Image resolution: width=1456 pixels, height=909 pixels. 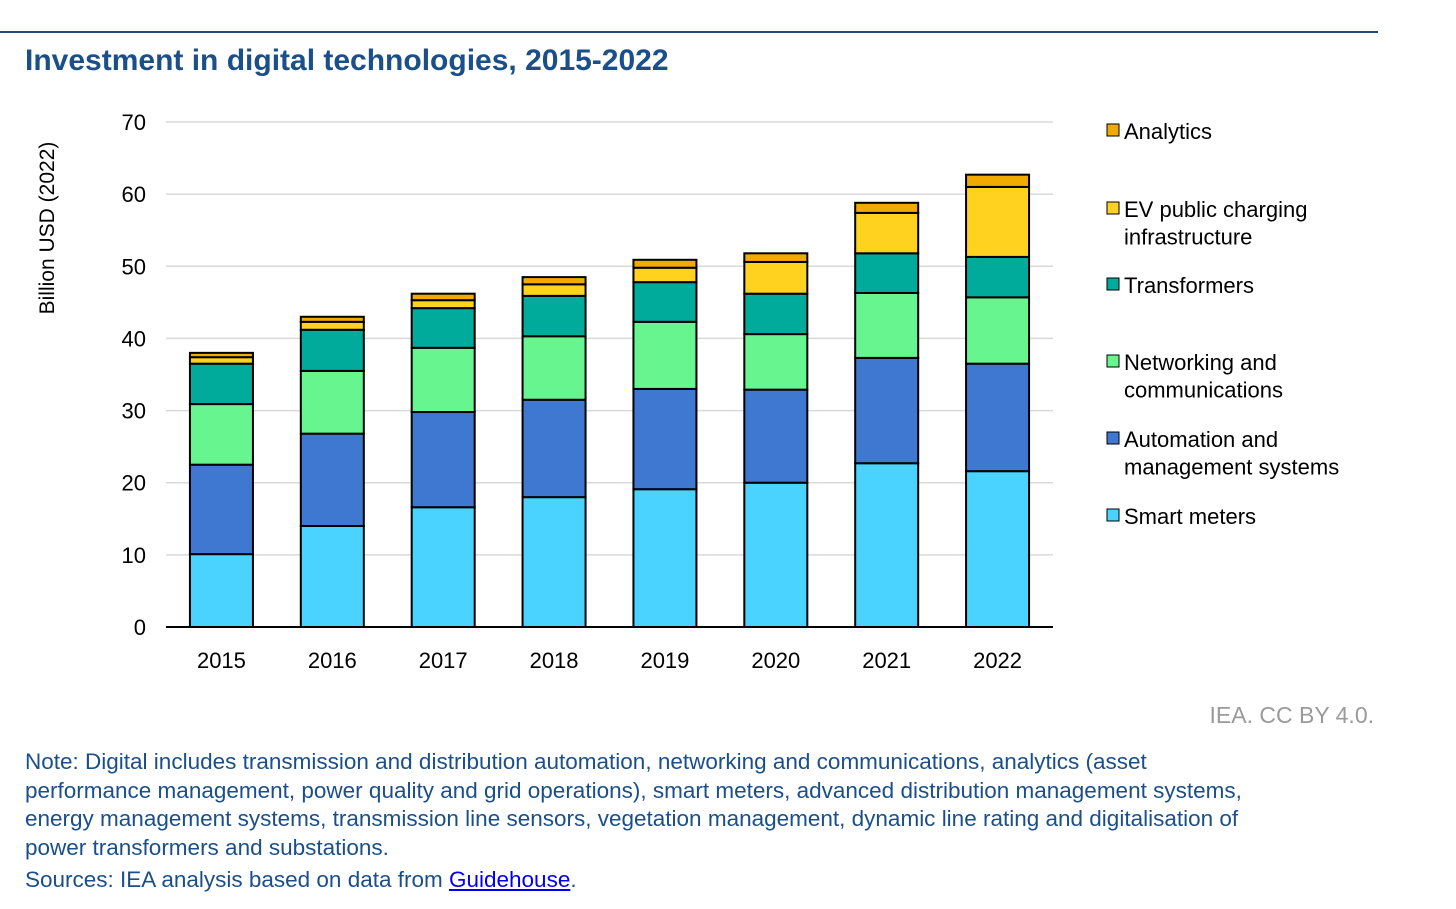 I want to click on x-tick-label: 2019, so click(x=664, y=660).